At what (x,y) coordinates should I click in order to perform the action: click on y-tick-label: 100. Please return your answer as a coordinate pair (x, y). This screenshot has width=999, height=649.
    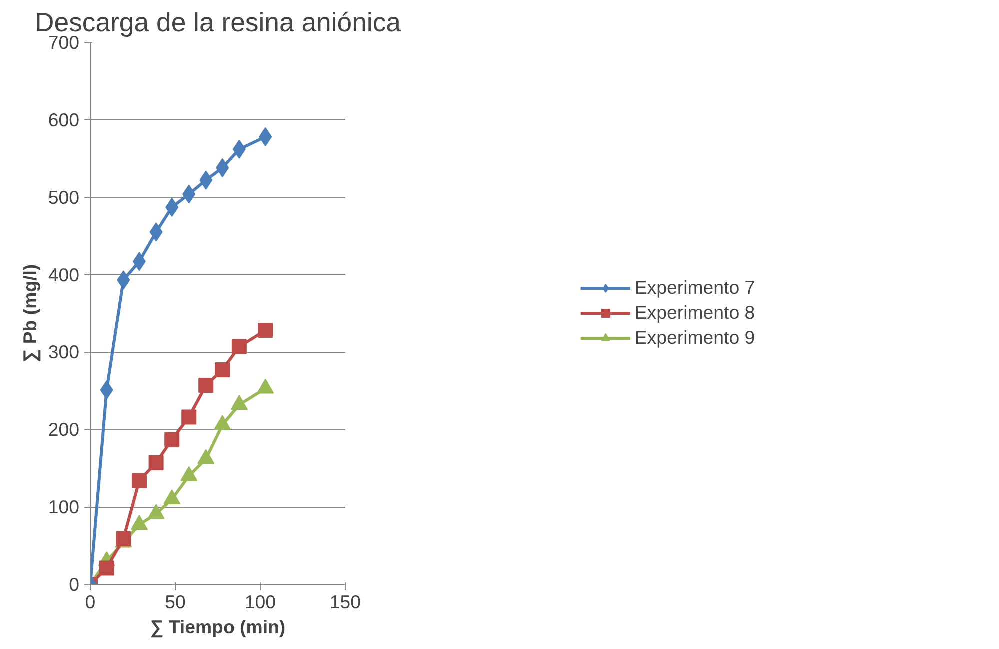
    Looking at the image, I should click on (64, 507).